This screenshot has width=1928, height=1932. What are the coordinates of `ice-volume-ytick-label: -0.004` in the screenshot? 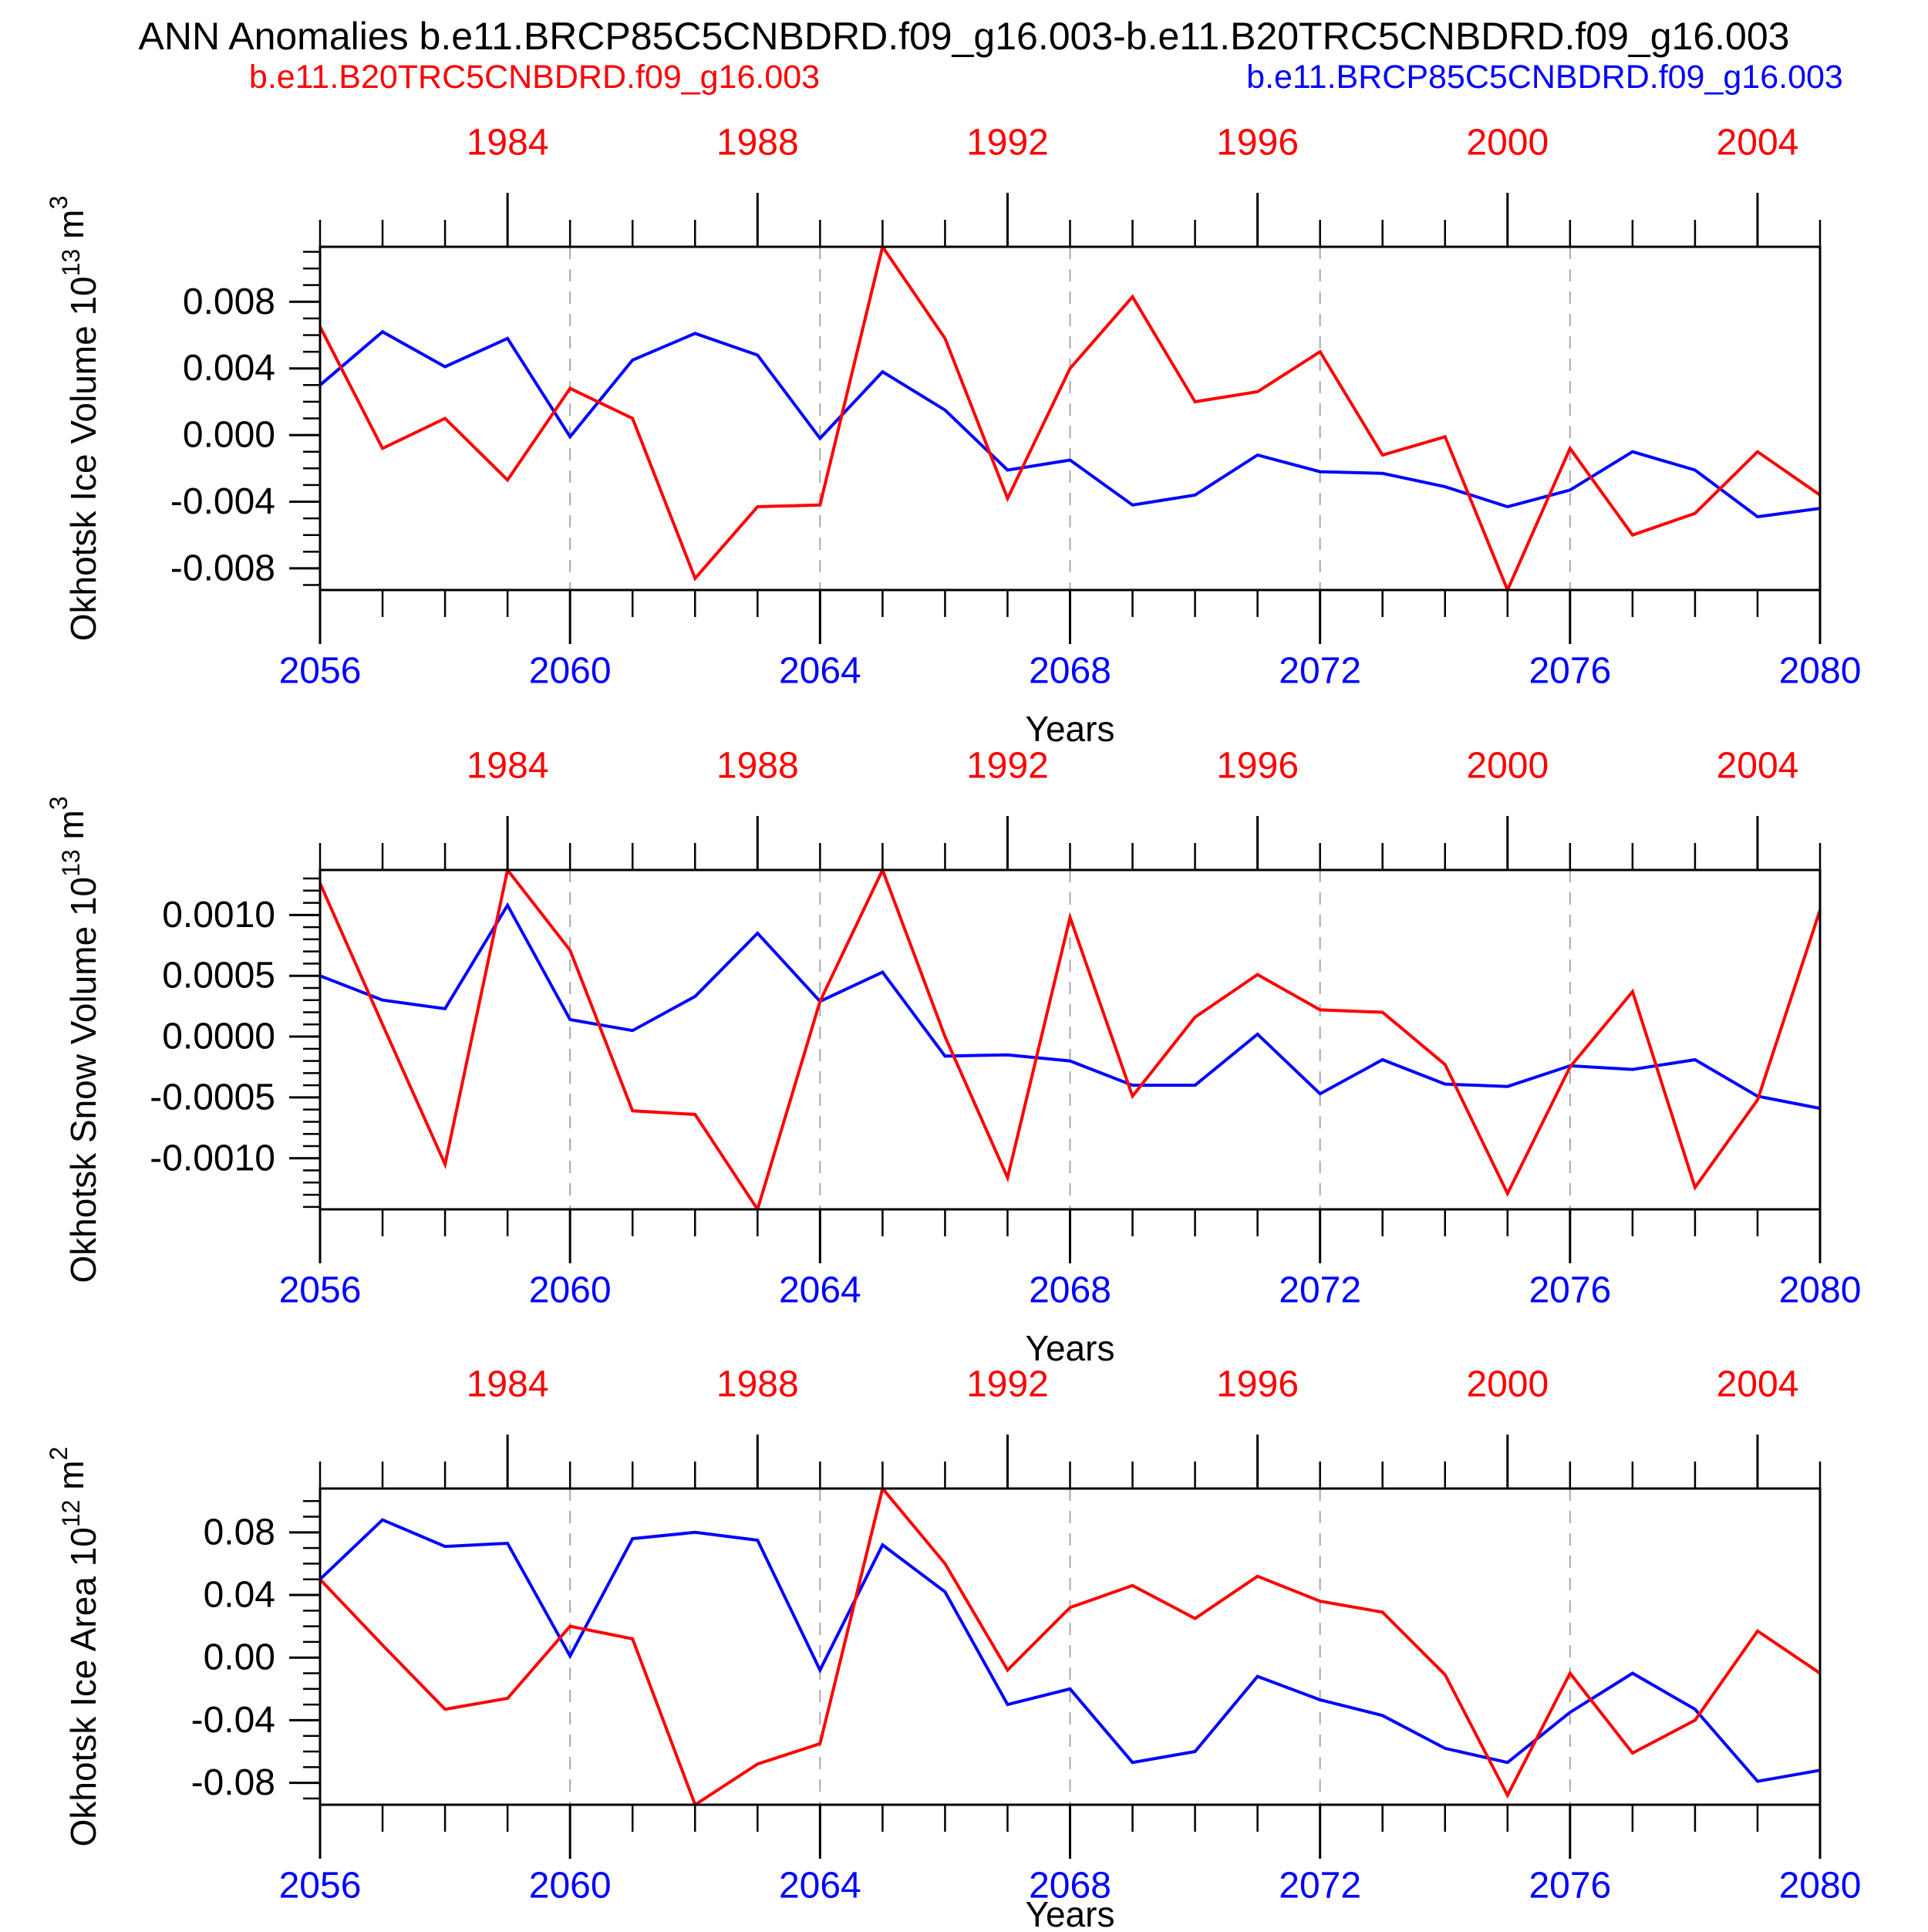 It's located at (222, 501).